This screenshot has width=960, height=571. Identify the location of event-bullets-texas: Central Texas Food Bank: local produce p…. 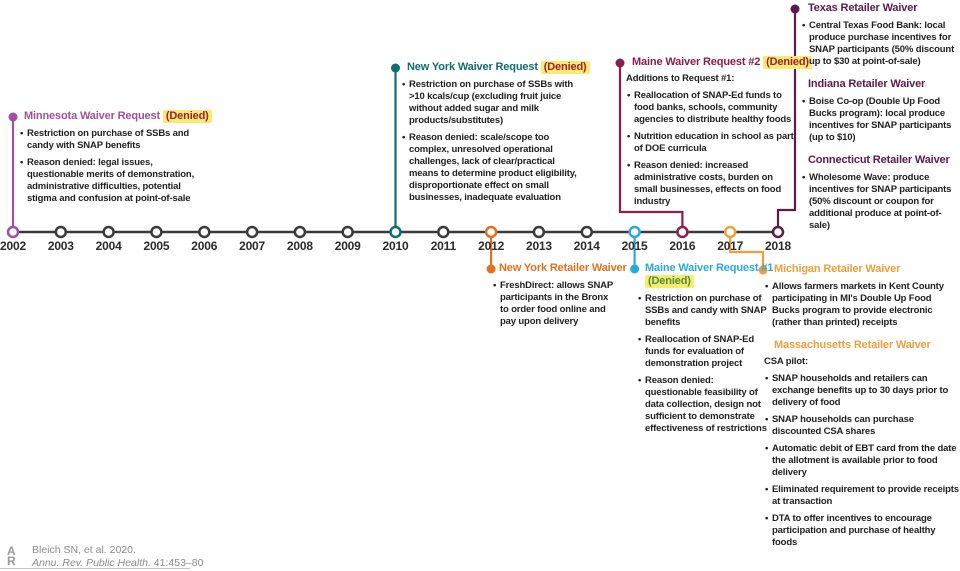
(880, 44).